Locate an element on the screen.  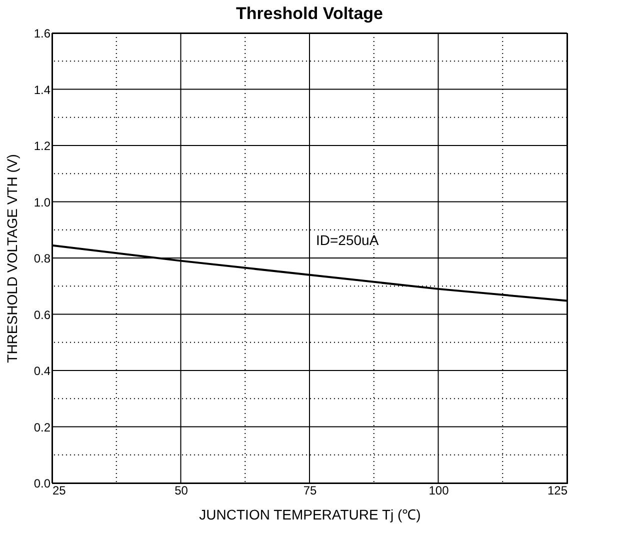
x-tick-label: 100 is located at coordinates (439, 491).